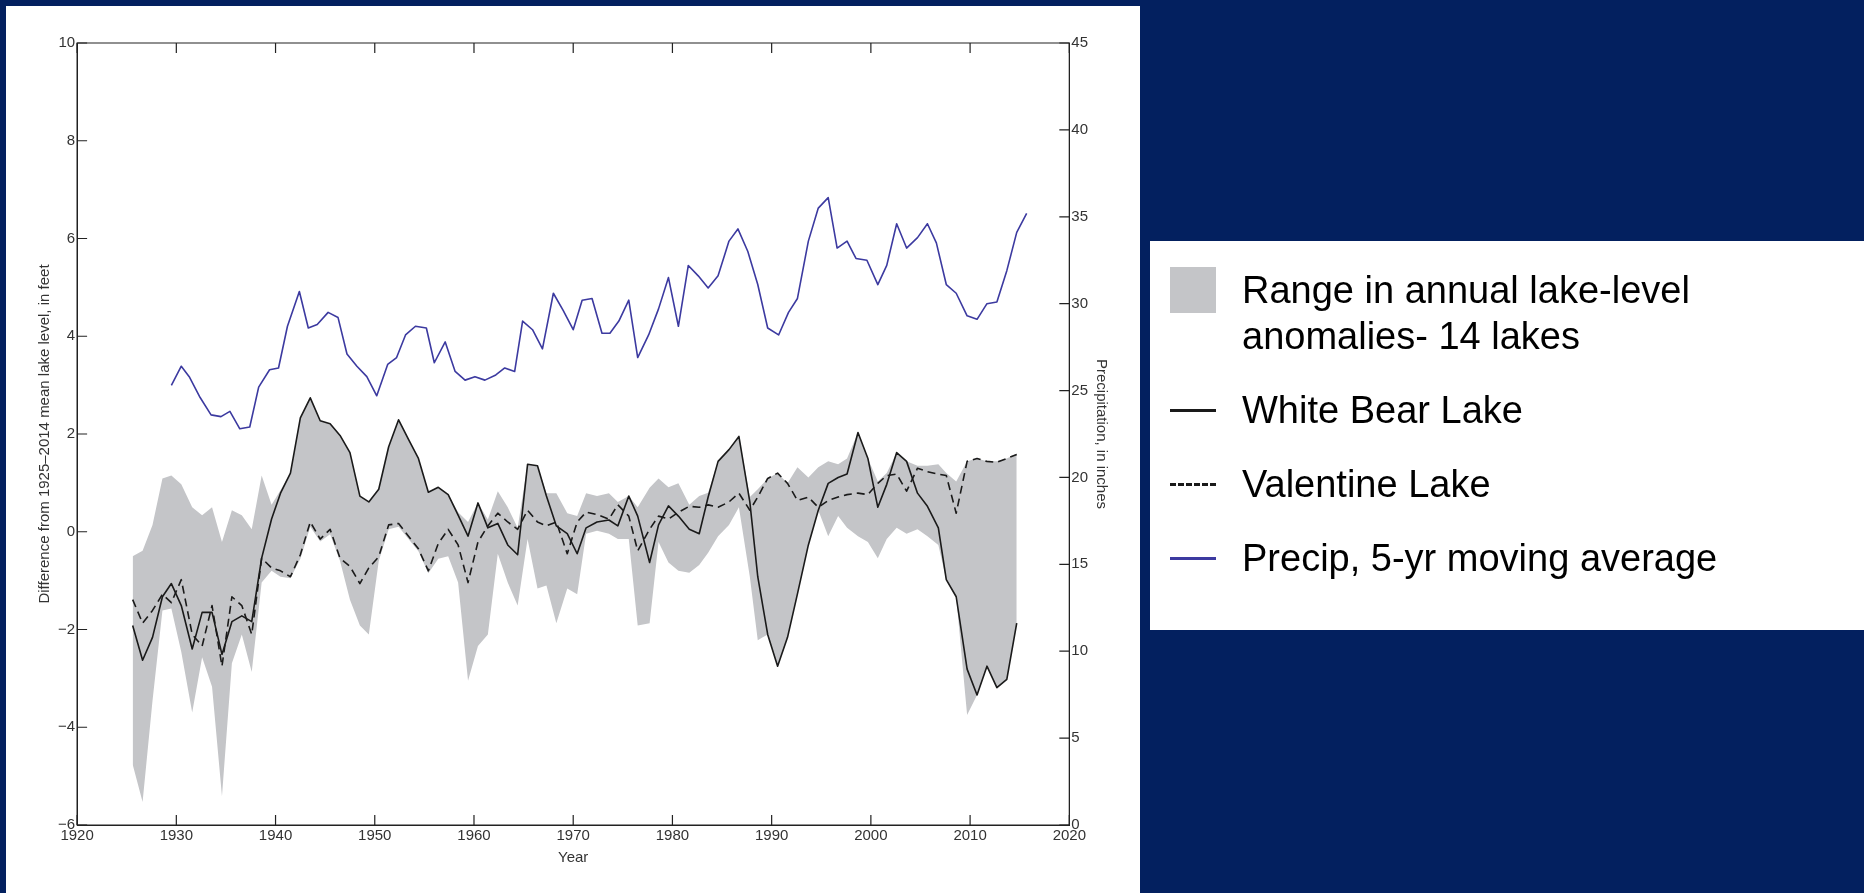  What do you see at coordinates (970, 835) in the screenshot?
I see `x-tick-label: 2010` at bounding box center [970, 835].